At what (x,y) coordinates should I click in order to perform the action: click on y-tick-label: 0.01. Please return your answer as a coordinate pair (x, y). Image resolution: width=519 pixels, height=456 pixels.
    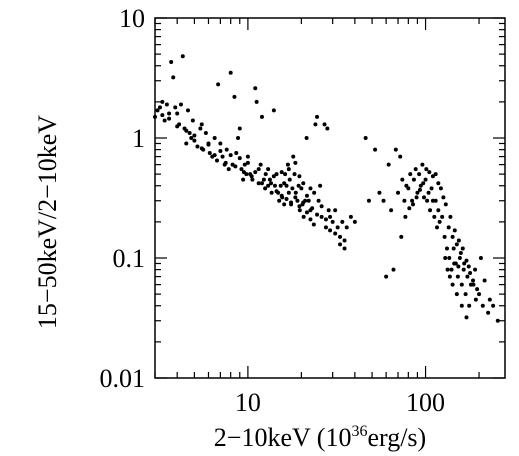
    Looking at the image, I should click on (123, 378).